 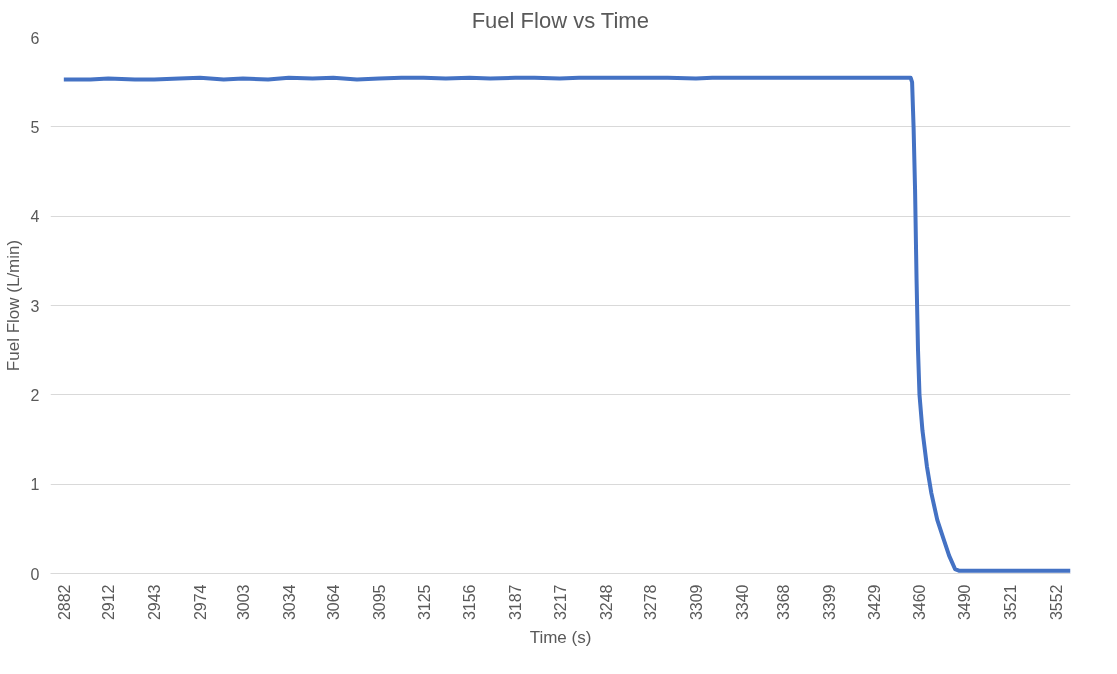 What do you see at coordinates (560, 602) in the screenshot?
I see `x-tick-label: 3217` at bounding box center [560, 602].